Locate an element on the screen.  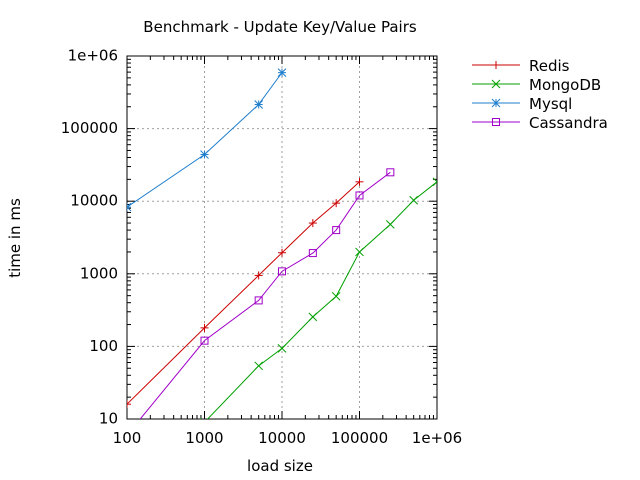
x-tick-label: 1e+06 is located at coordinates (437, 438).